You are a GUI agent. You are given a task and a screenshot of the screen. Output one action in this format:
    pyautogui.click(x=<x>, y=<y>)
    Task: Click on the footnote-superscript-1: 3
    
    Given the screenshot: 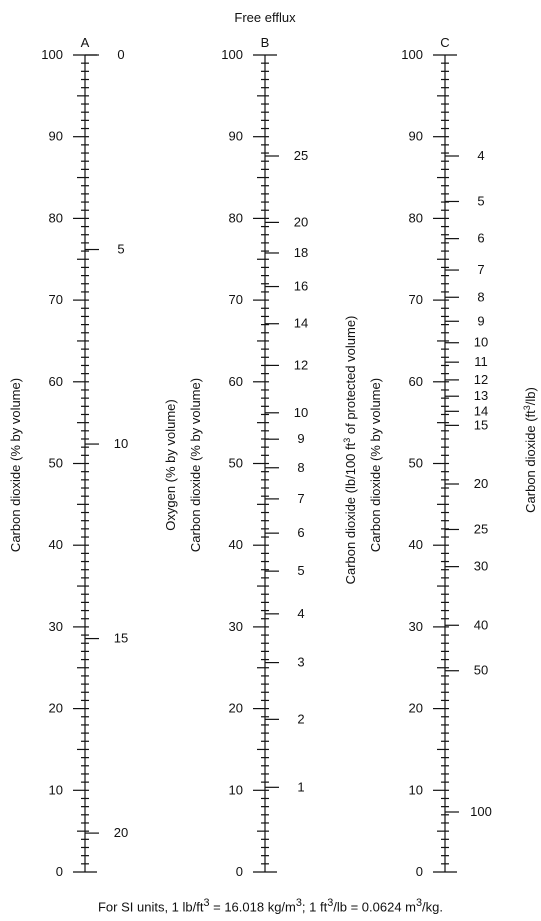 What is the action you would take?
    pyautogui.click(x=206, y=903)
    